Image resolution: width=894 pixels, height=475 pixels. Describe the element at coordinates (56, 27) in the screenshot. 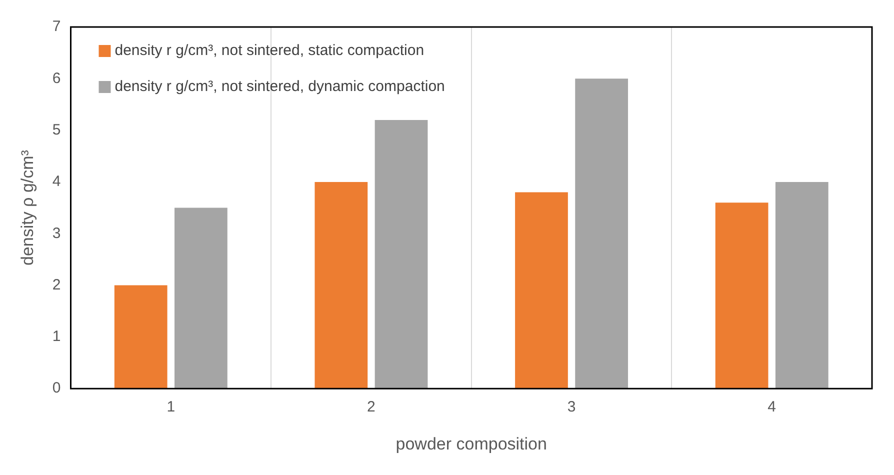

I see `y-tick-label: 7` at that location.